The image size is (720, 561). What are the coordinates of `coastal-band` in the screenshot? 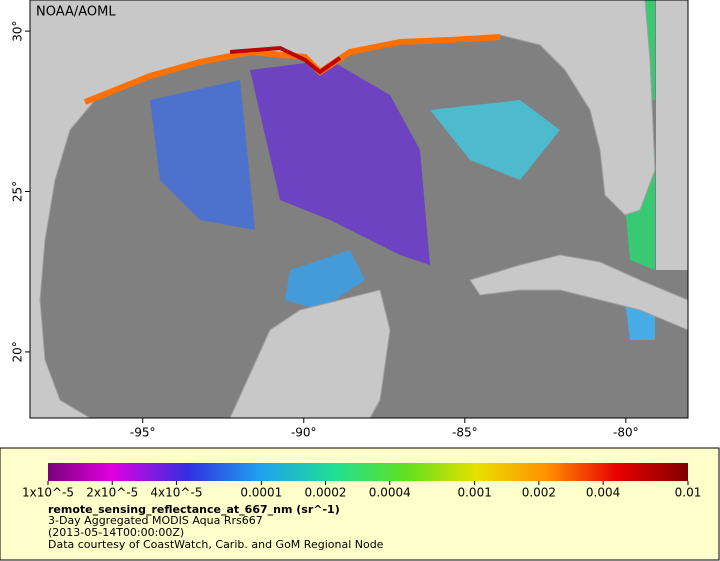 It's located at (285, 60).